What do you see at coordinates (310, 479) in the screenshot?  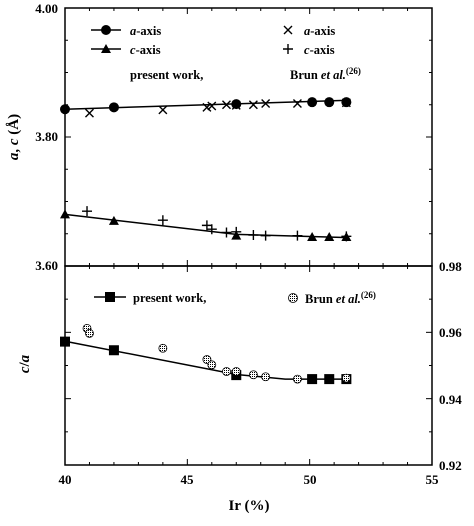 I see `x-tick-label: 50` at bounding box center [310, 479].